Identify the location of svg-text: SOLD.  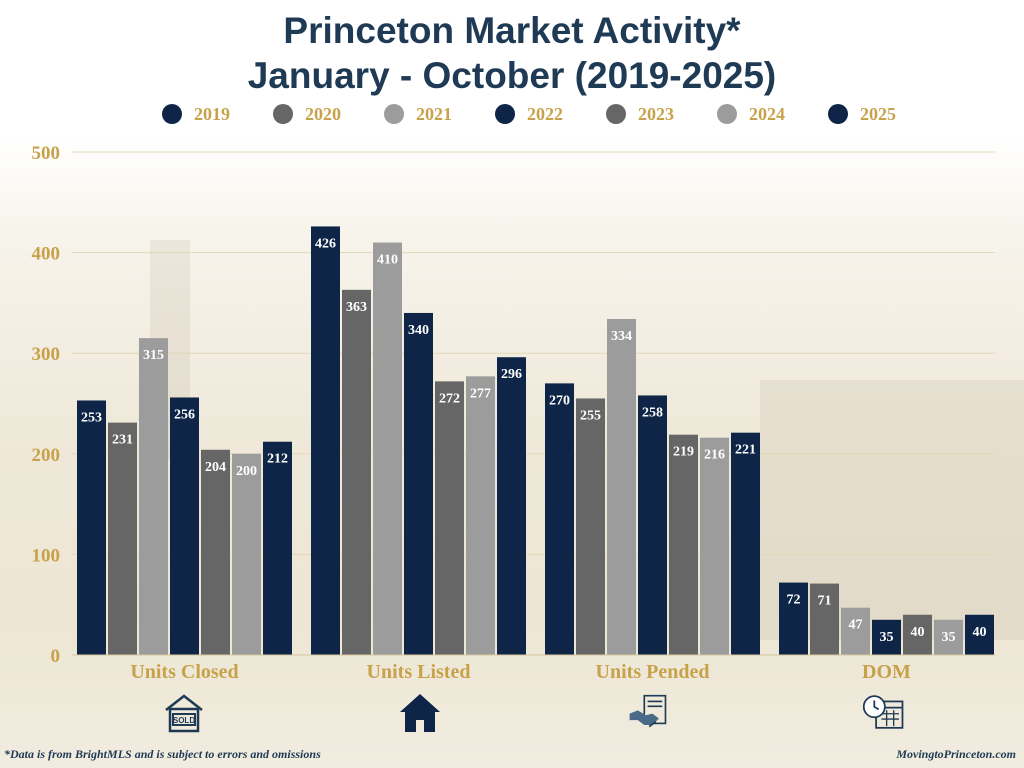
(184, 720).